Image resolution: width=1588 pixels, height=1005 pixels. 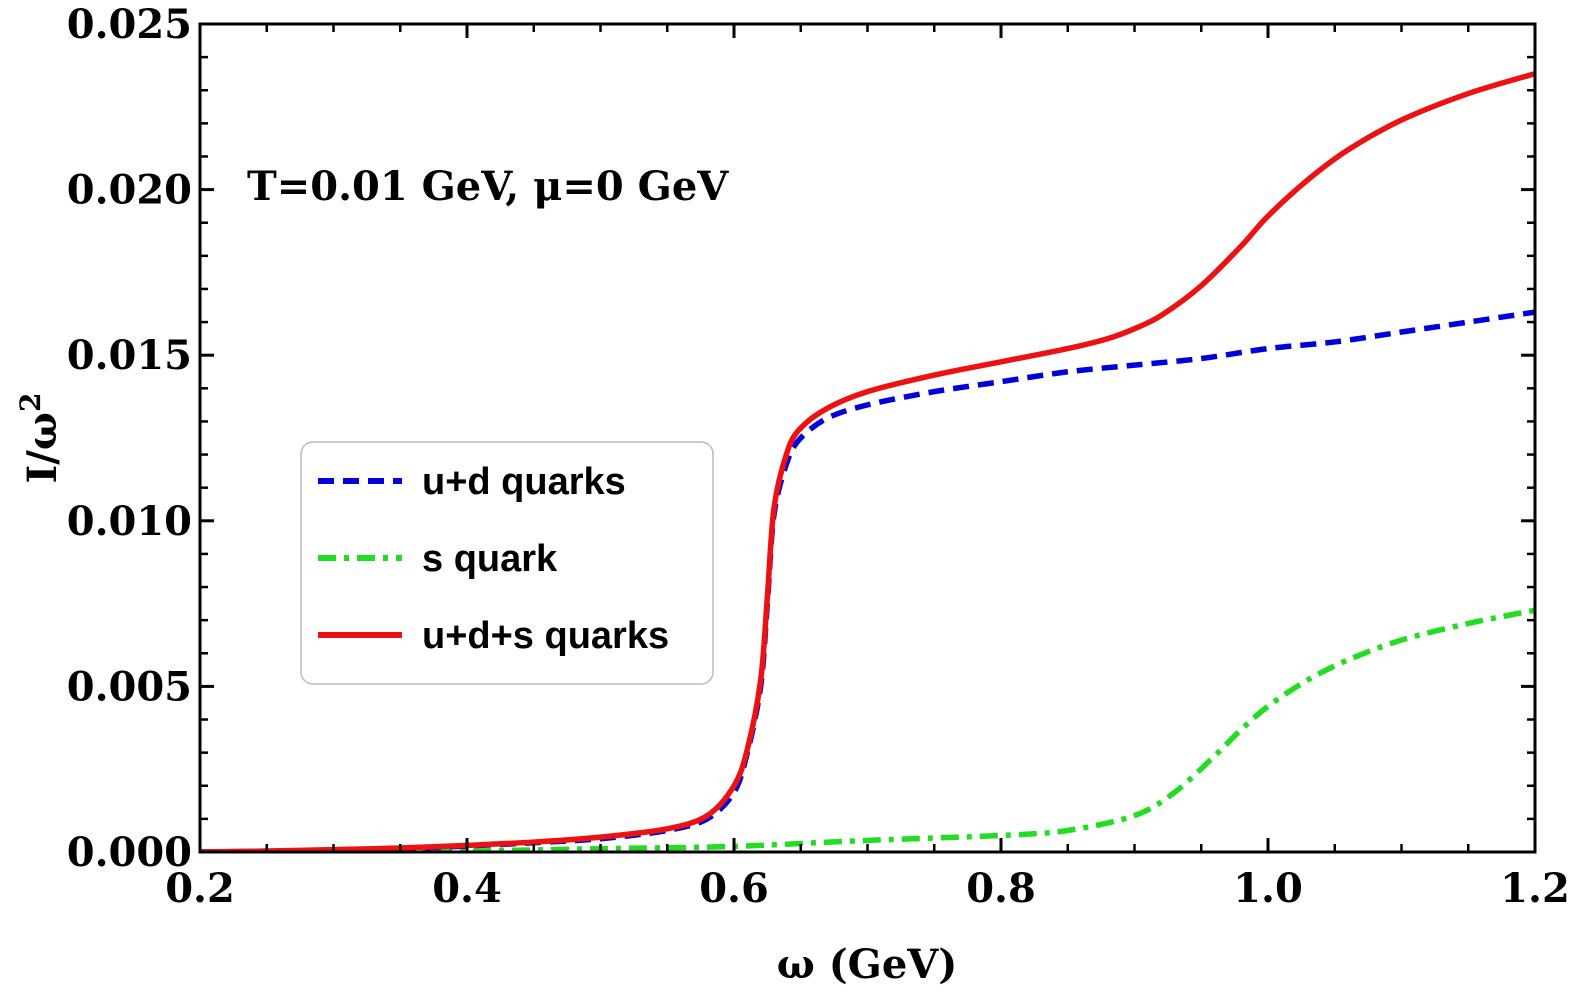 What do you see at coordinates (42, 447) in the screenshot?
I see `y-axis-title-base: I/ω` at bounding box center [42, 447].